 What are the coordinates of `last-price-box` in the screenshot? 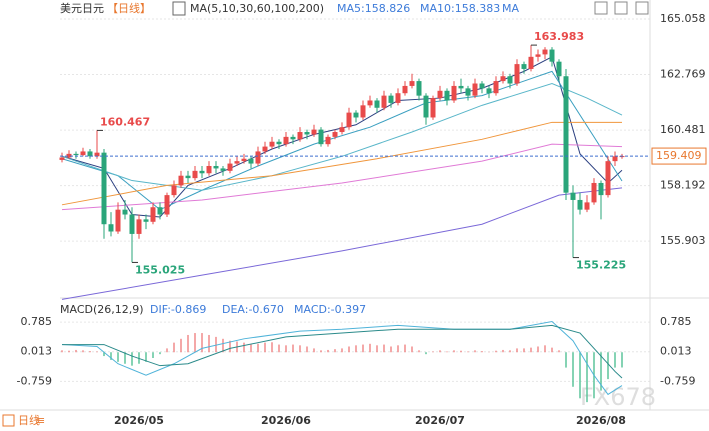 It's located at (679, 156).